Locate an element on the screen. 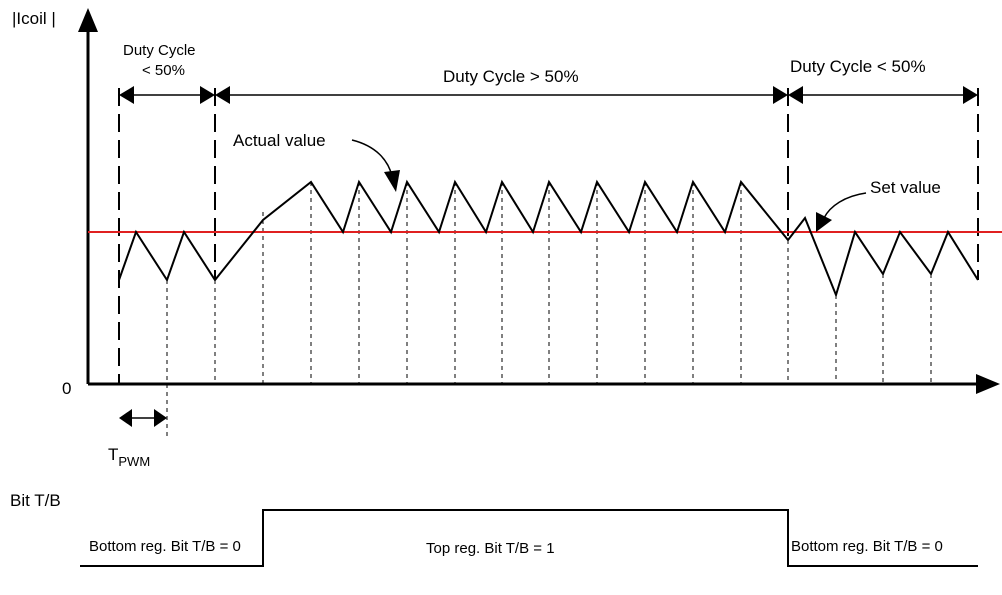 This screenshot has height=595, width=1002. x-axis-arrowhead is located at coordinates (988, 384).